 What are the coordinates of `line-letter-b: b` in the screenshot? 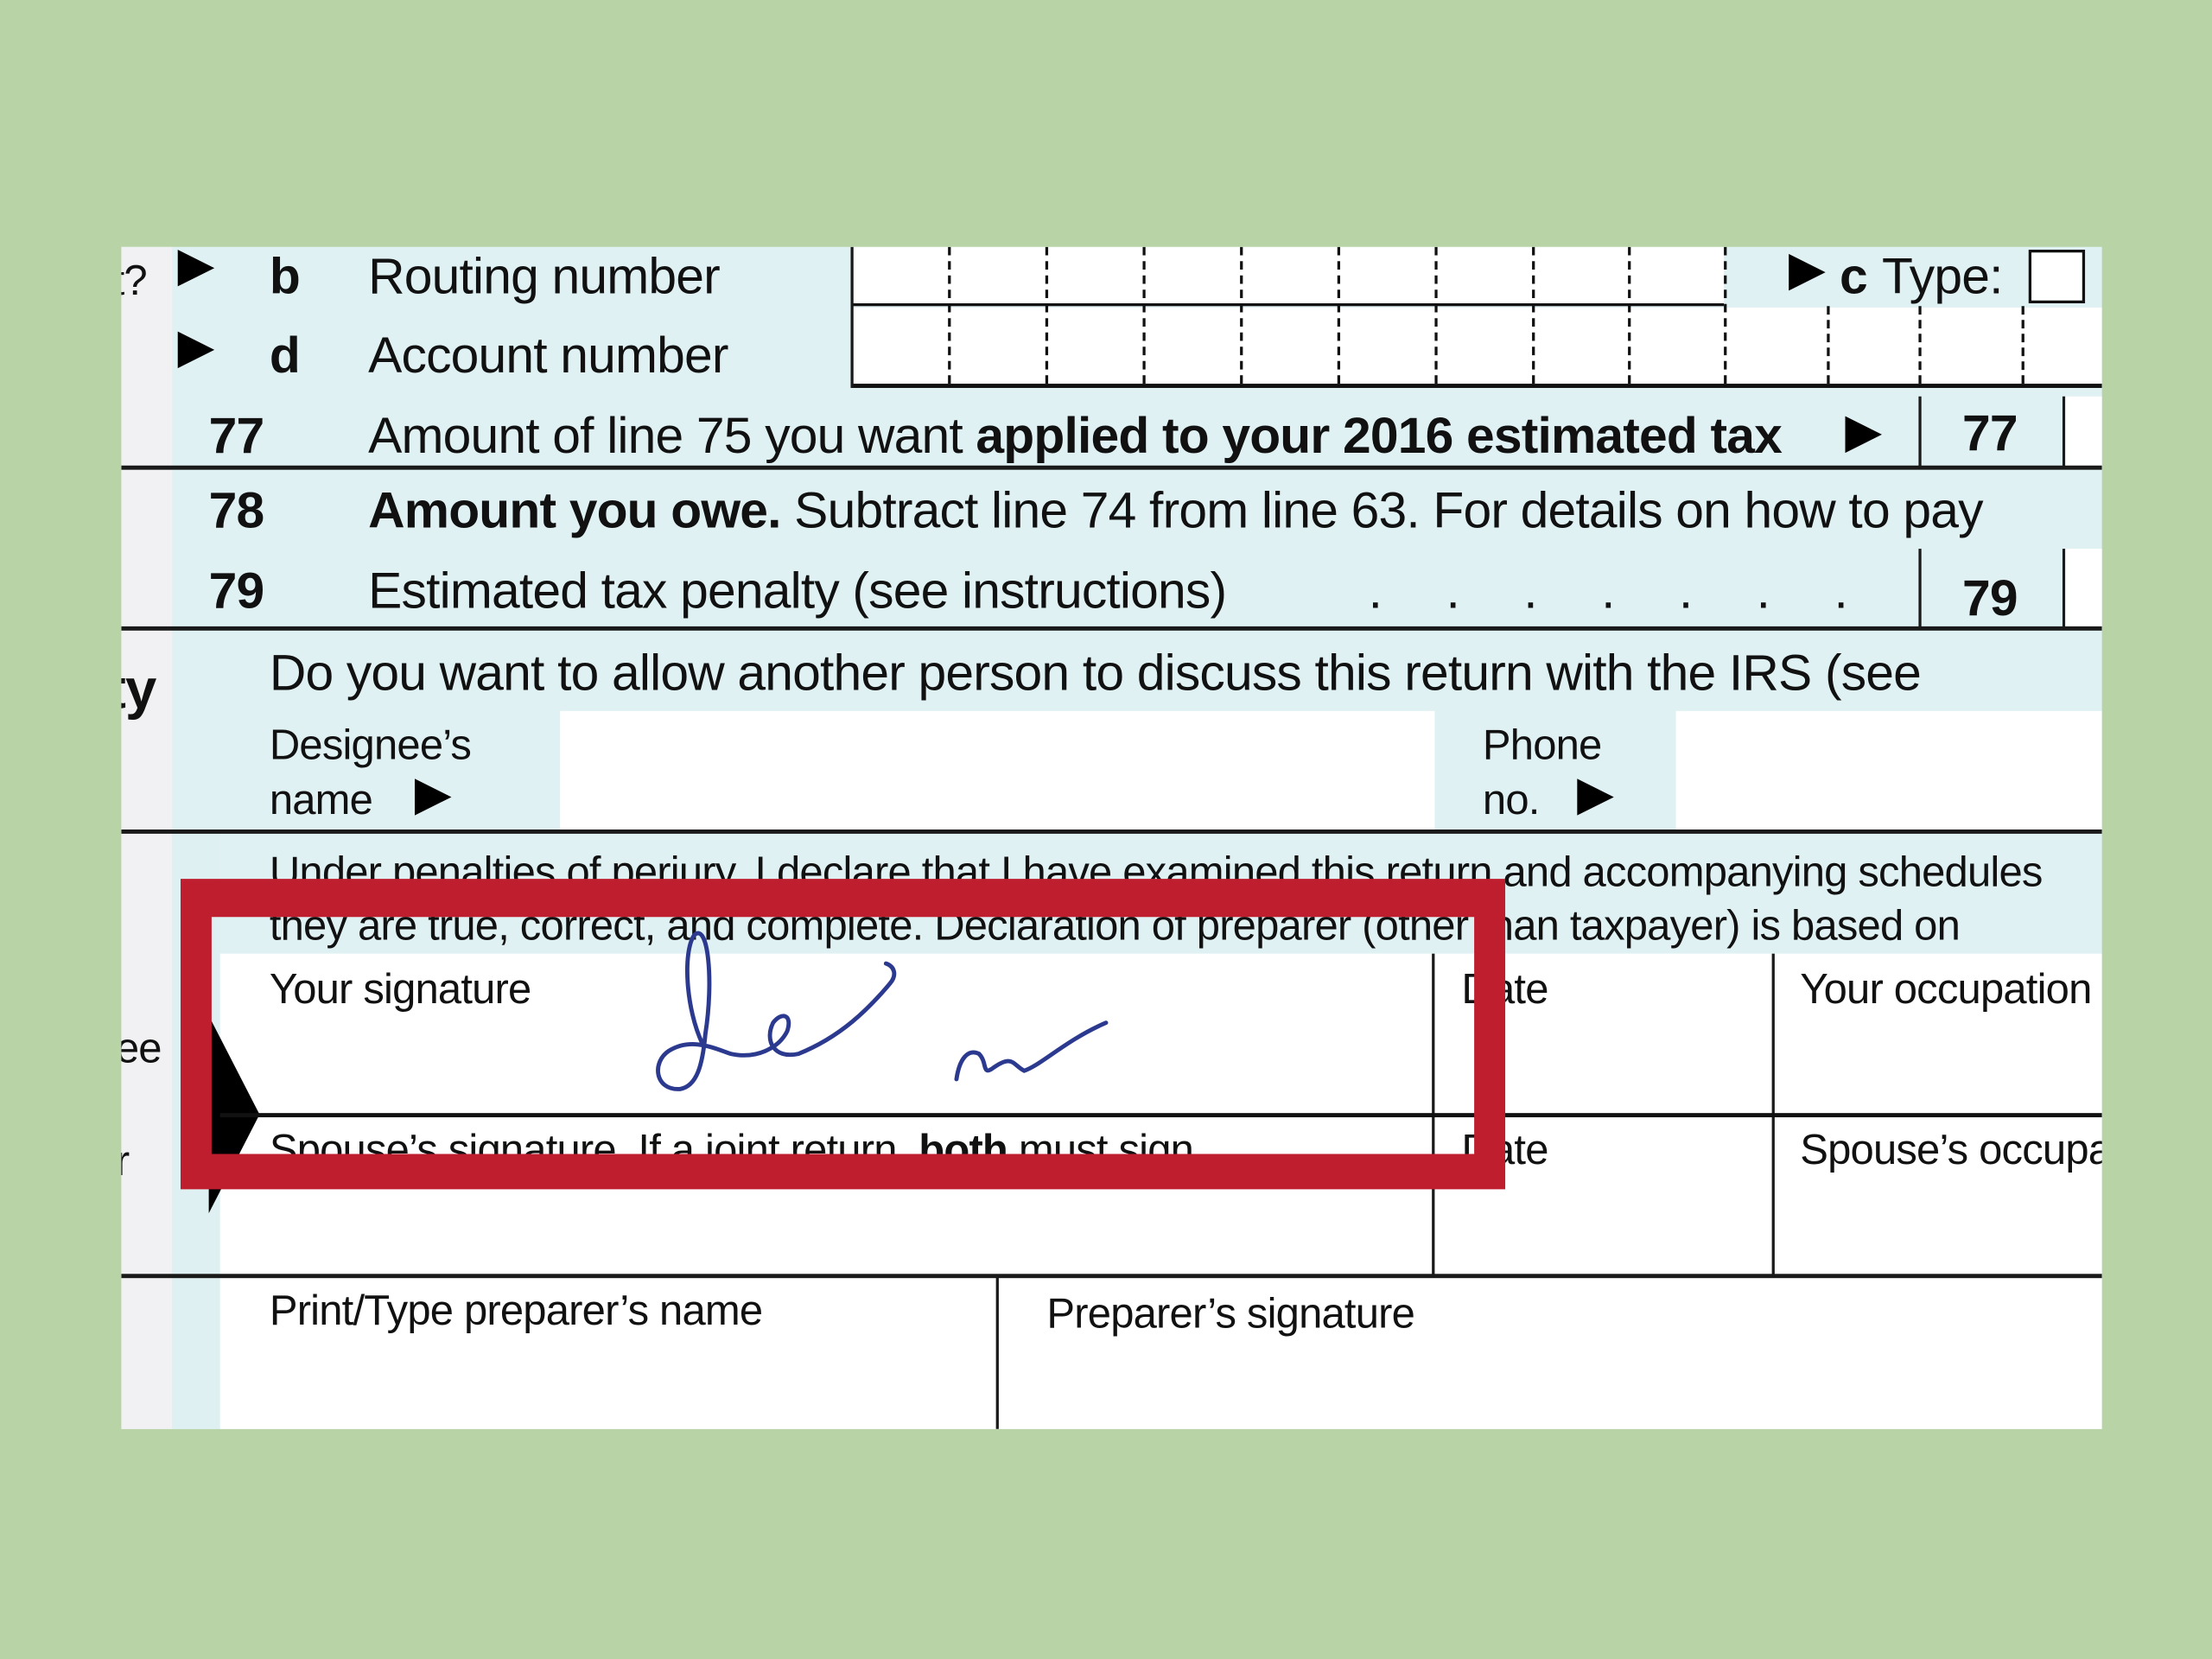 It's located at (285, 275).